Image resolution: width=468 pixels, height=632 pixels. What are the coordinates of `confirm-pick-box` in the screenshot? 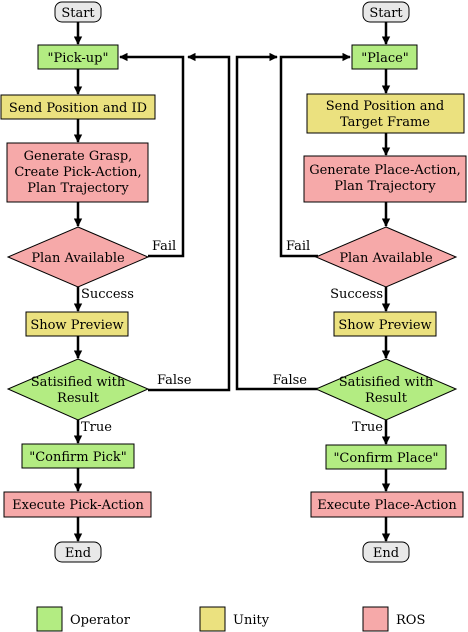 It's located at (78, 456).